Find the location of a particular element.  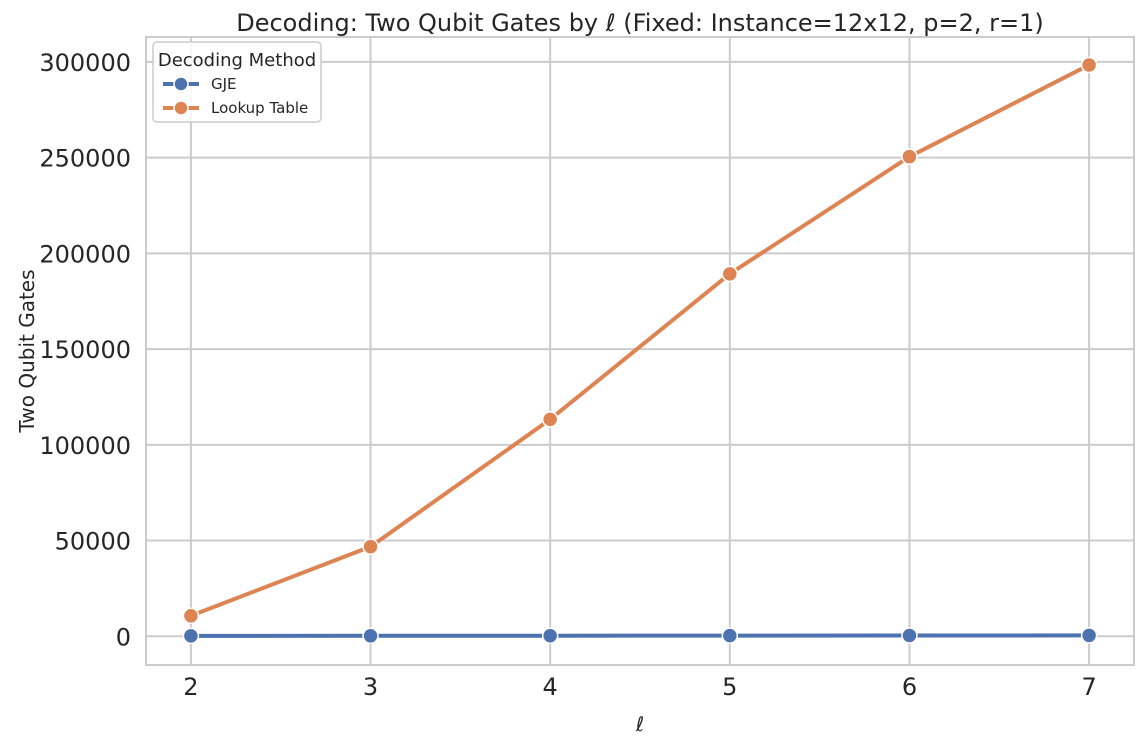

legend: Decoding Method GJE Lookup Table is located at coordinates (237, 82).